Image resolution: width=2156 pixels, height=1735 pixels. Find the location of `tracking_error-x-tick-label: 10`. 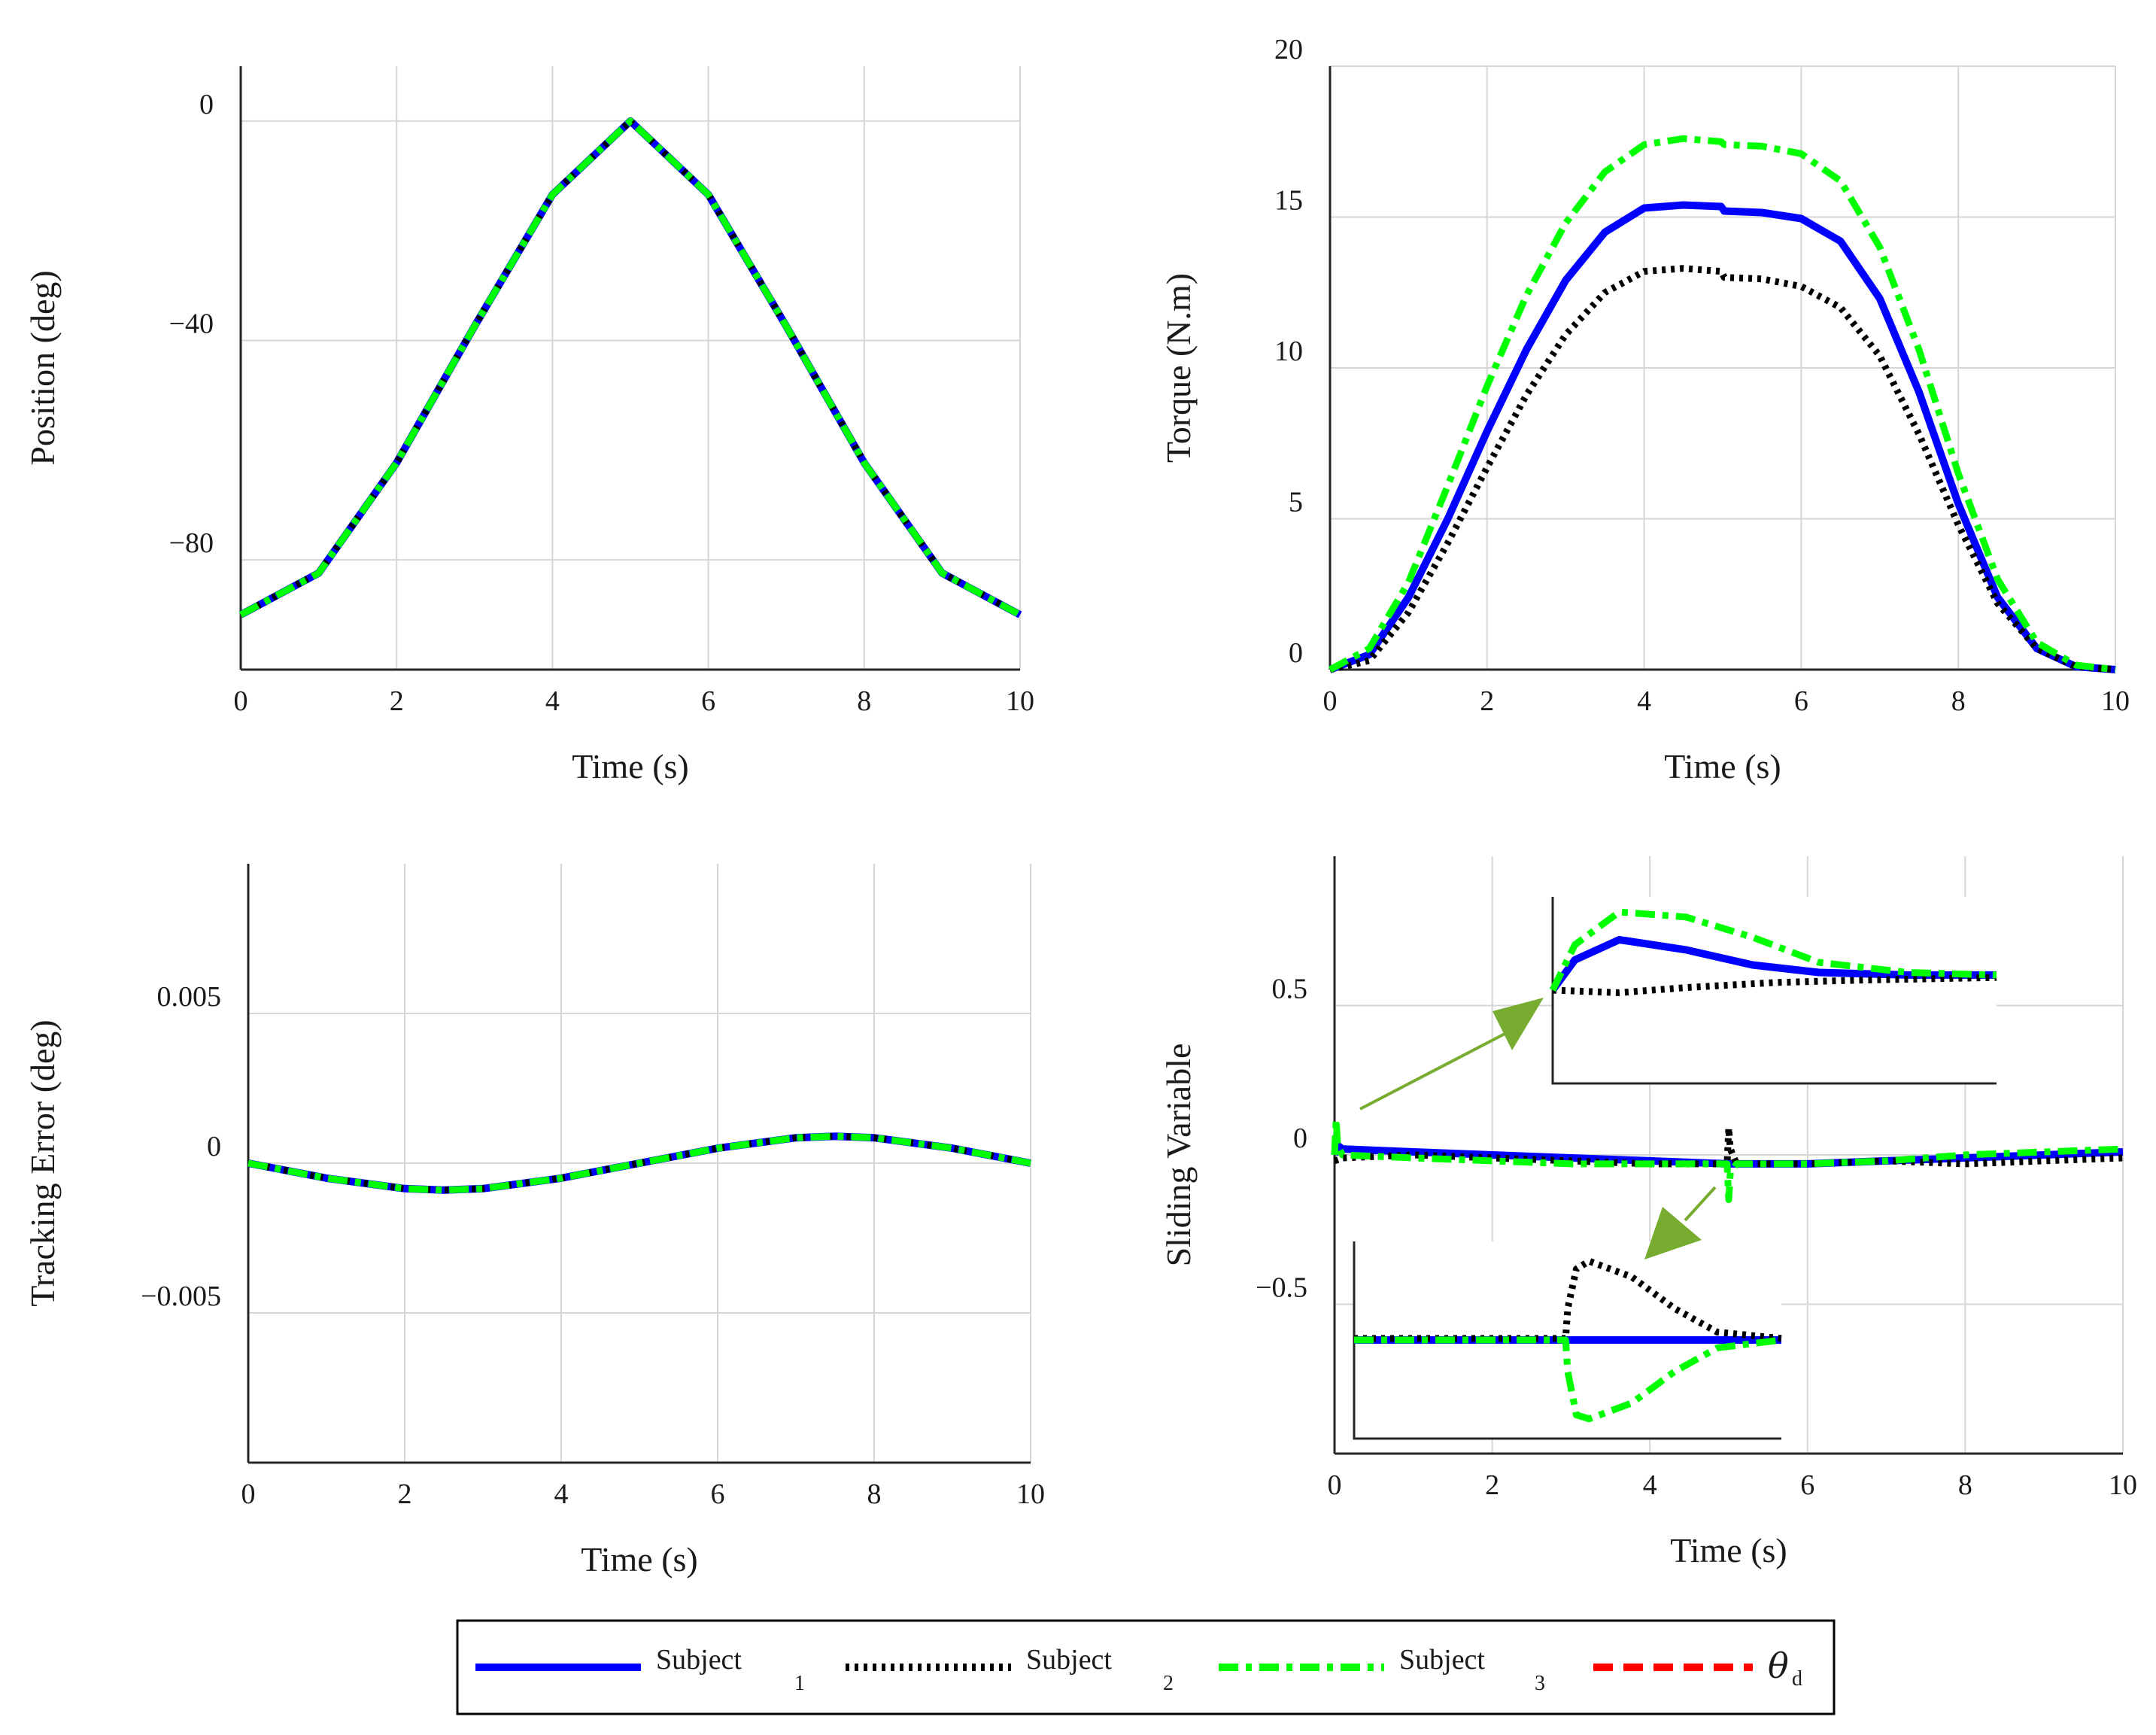

tracking_error-x-tick-label: 10 is located at coordinates (1030, 1494).